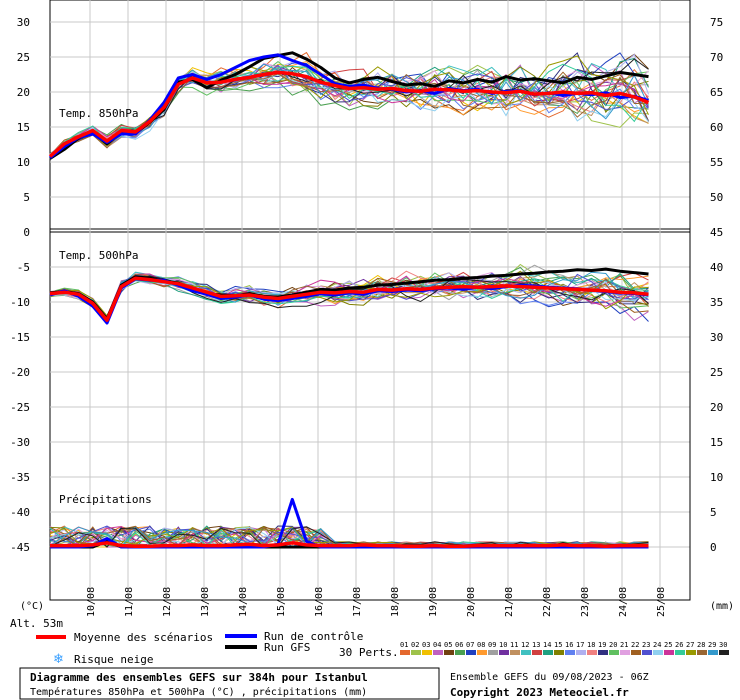 Image resolution: width=740 pixels, height=700 pixels. Describe the element at coordinates (91, 602) in the screenshot. I see `x-tick-label: 10/08` at that location.